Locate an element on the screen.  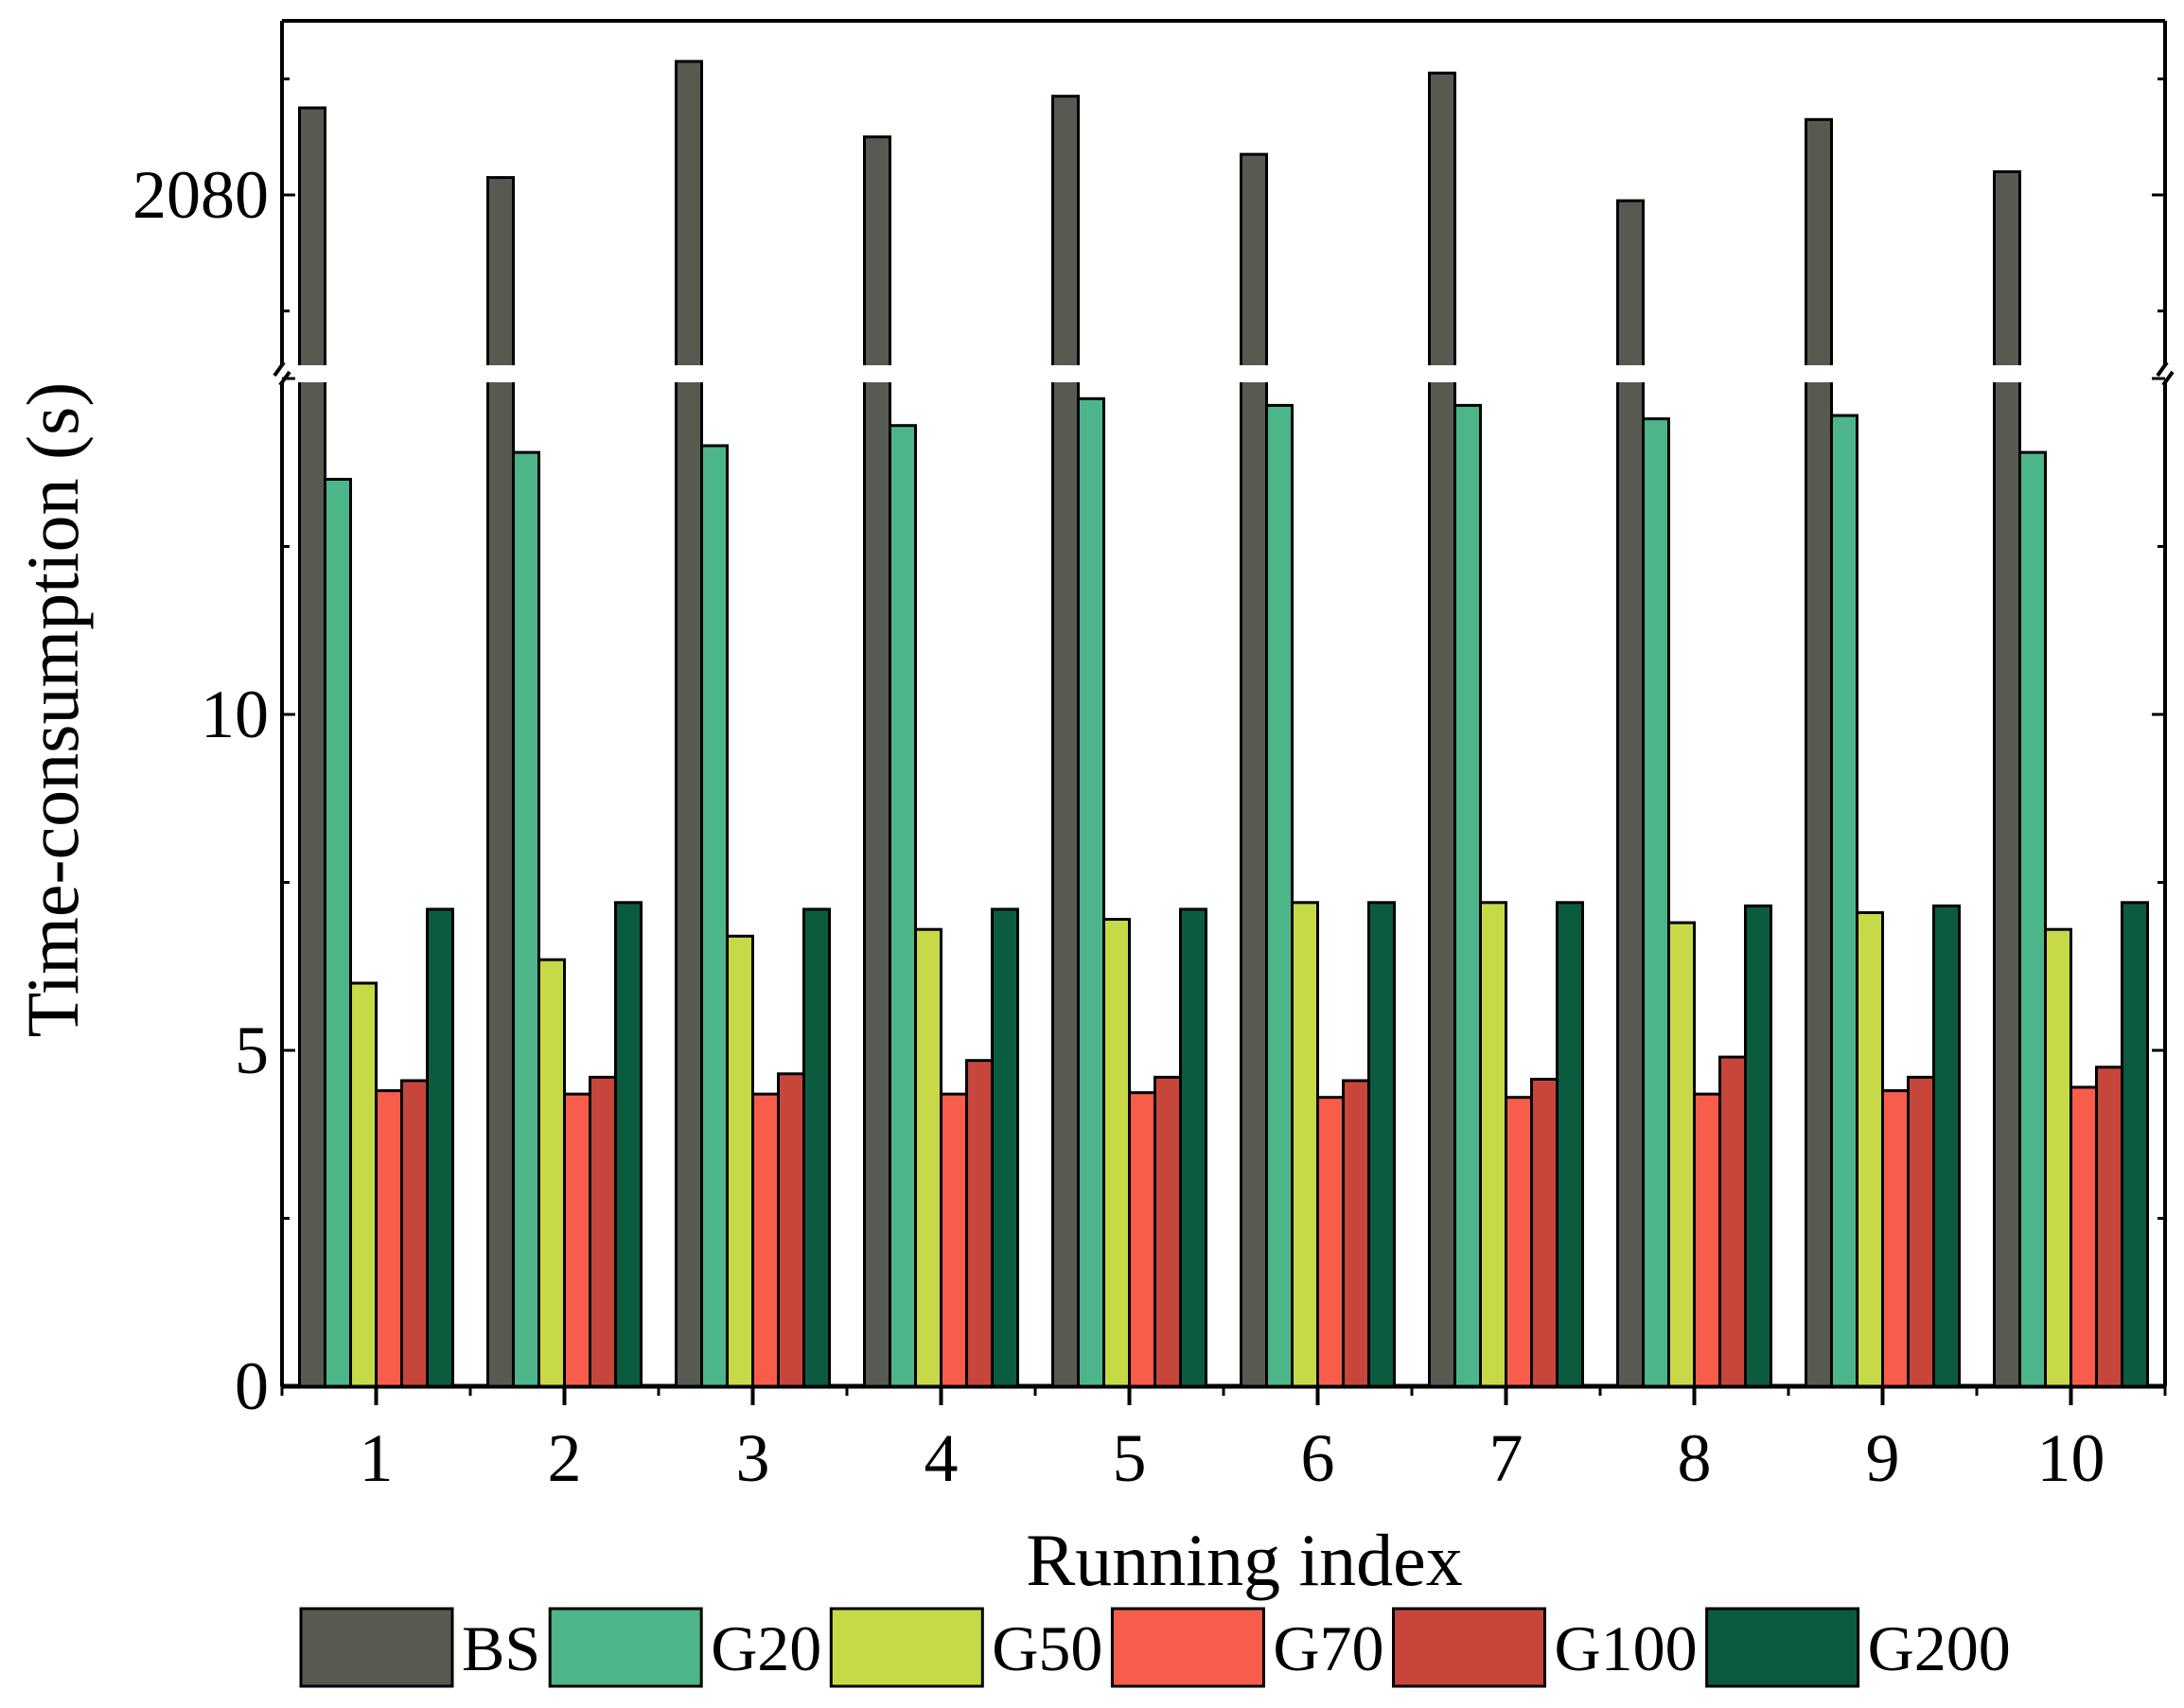
ytick-label-5: 5 is located at coordinates (252, 1050).